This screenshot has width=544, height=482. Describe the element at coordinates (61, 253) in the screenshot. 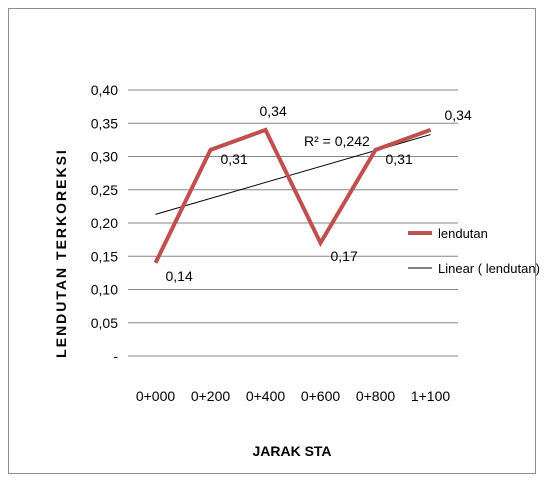

I see `y-axis-title: LENDUTAN TERKOREKSI` at that location.